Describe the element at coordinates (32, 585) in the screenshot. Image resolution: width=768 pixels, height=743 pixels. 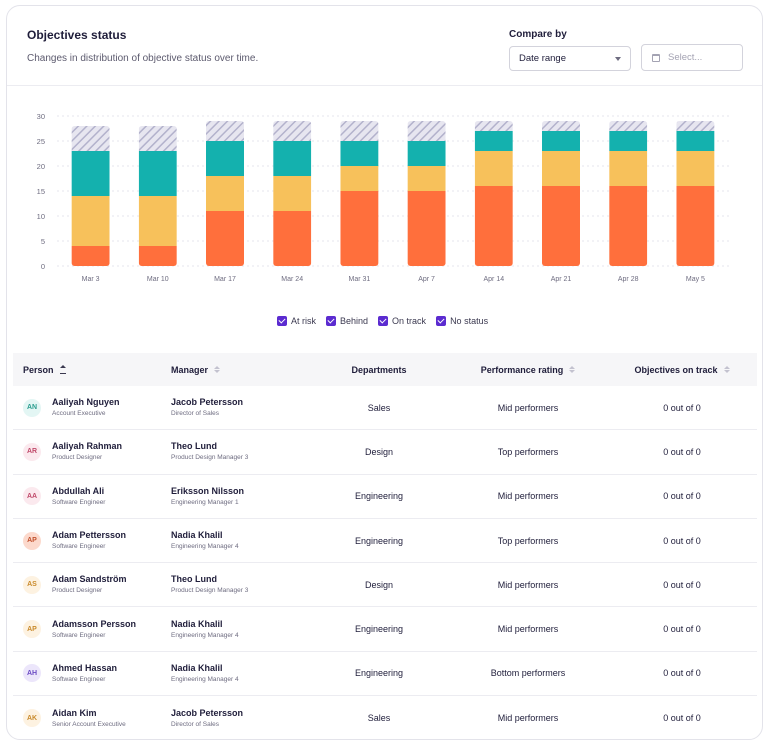
I see `avatar-initials: AS` at that location.